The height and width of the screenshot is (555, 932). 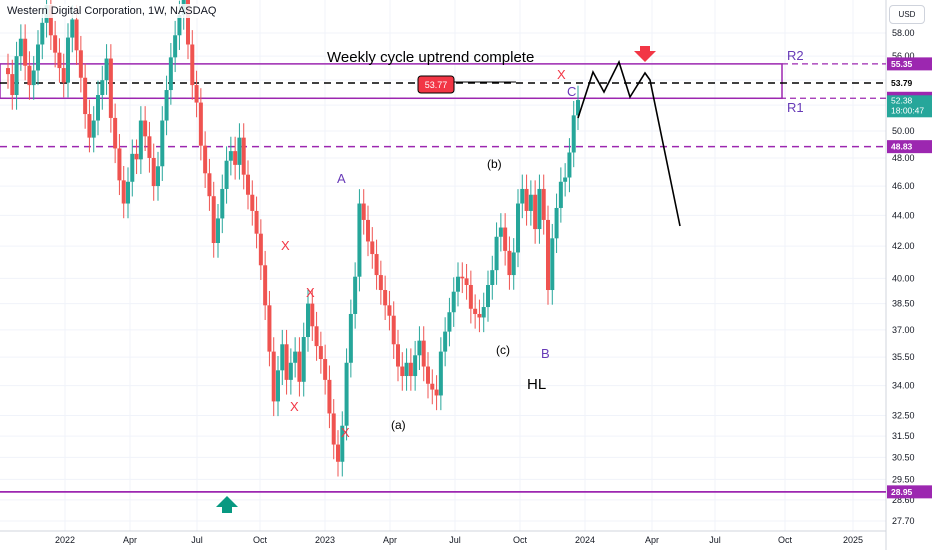 What do you see at coordinates (903, 304) in the screenshot?
I see `y-tick-label: 38.50` at bounding box center [903, 304].